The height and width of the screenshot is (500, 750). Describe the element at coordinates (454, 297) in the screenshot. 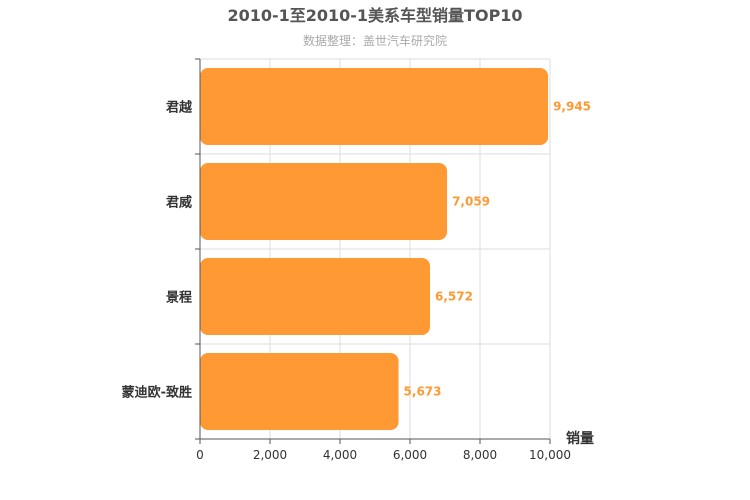

I see `bar-value-label: 6,572` at that location.